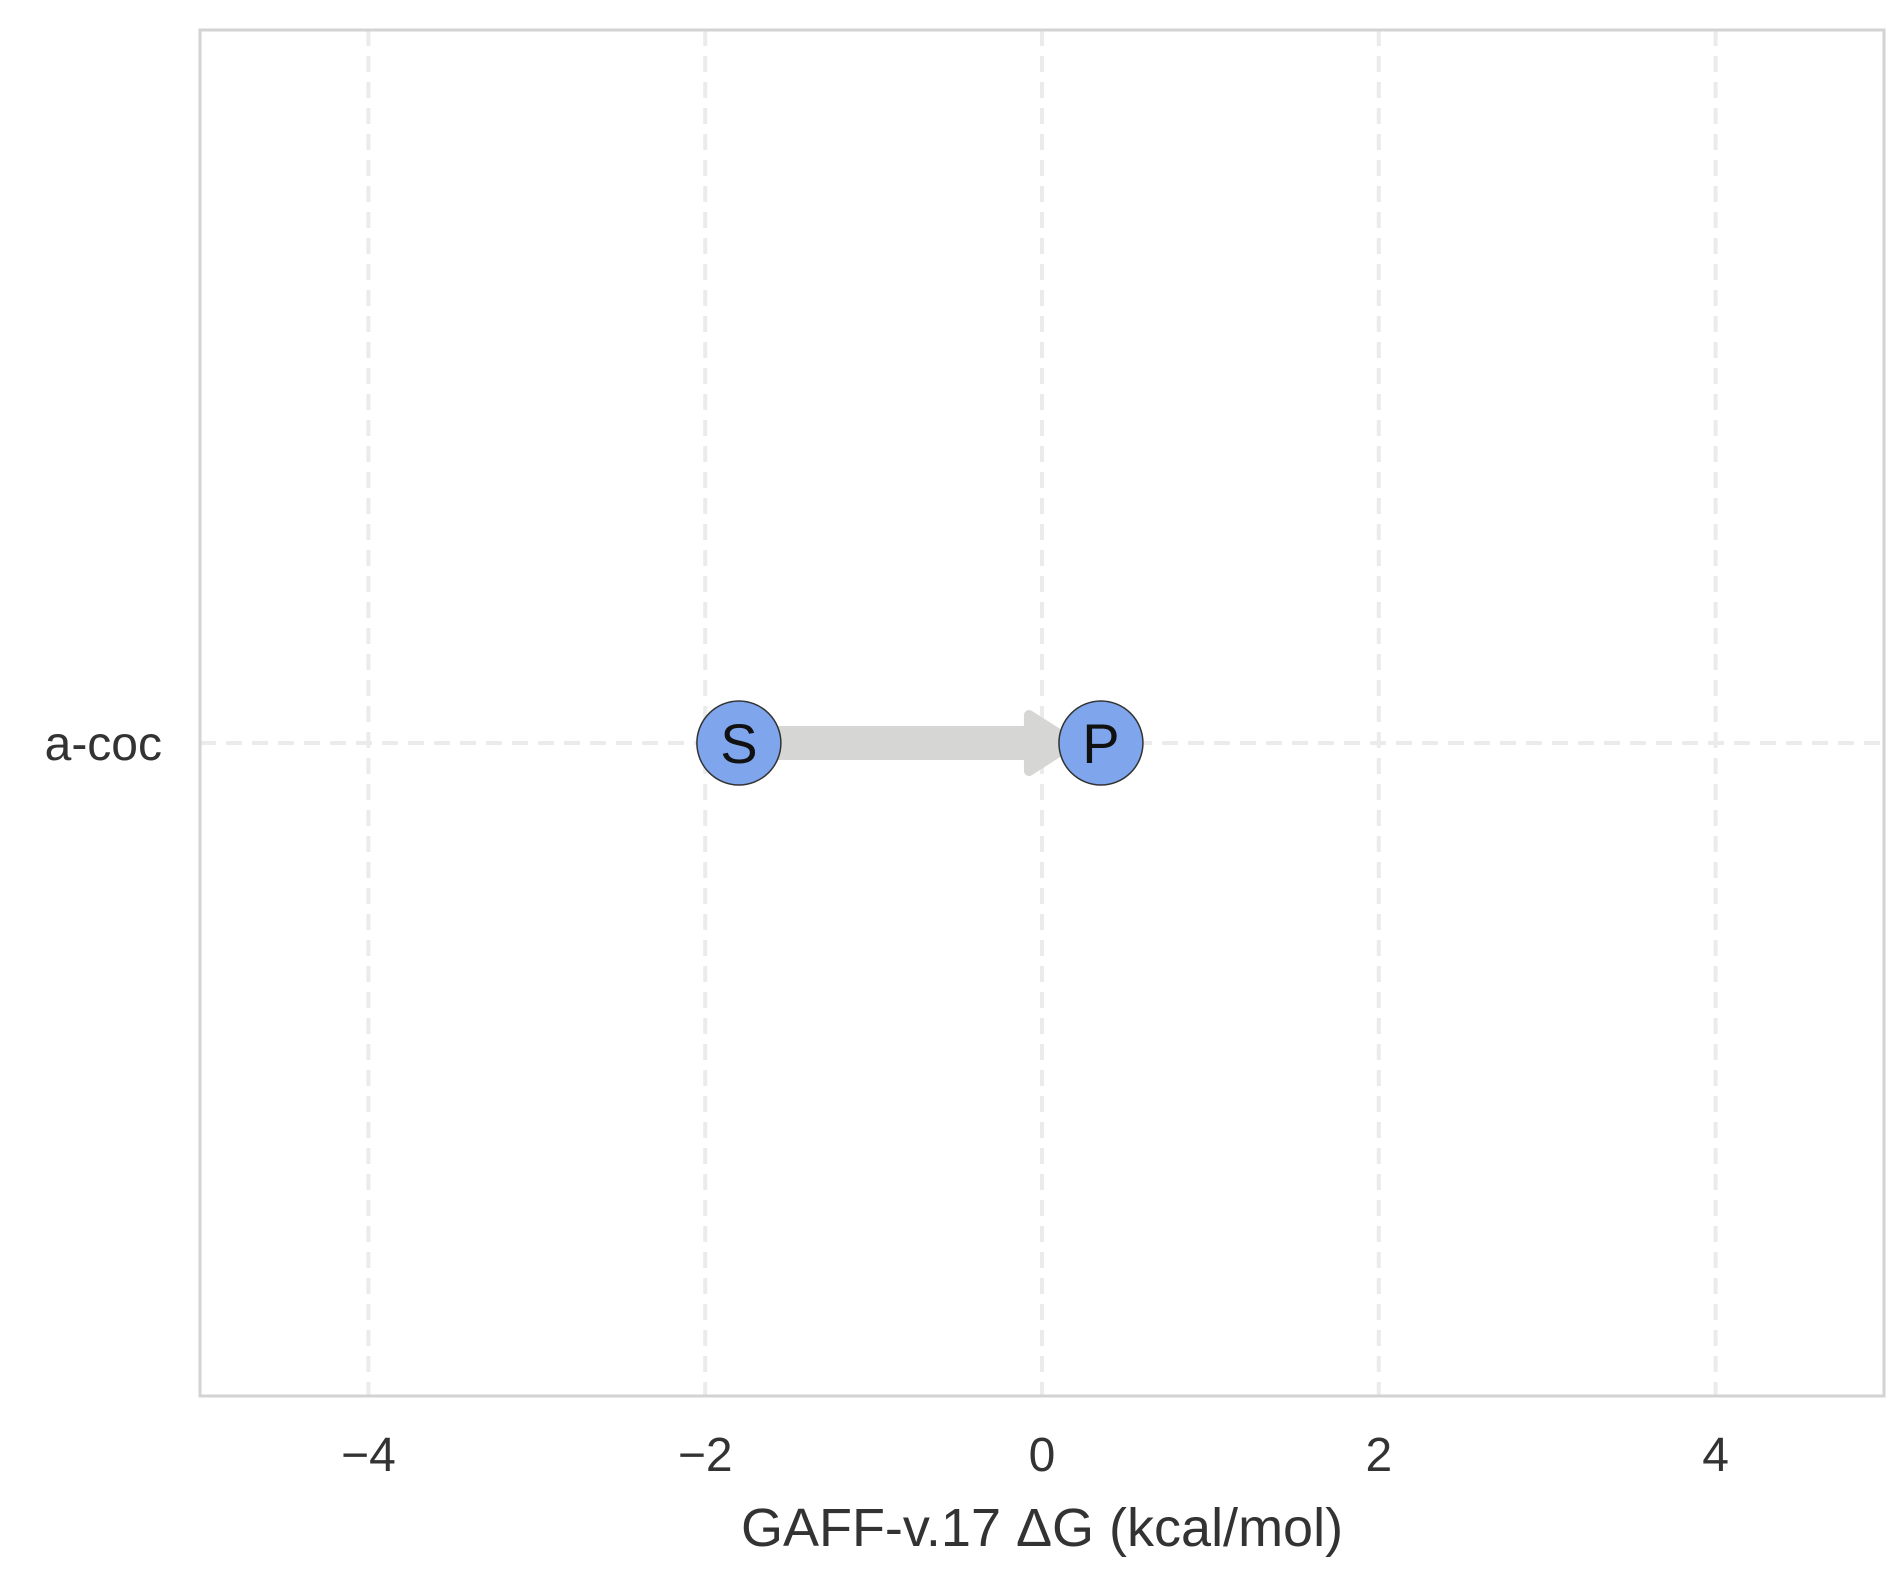 The width and height of the screenshot is (1904, 1580). I want to click on arrow-head, so click(1050, 743).